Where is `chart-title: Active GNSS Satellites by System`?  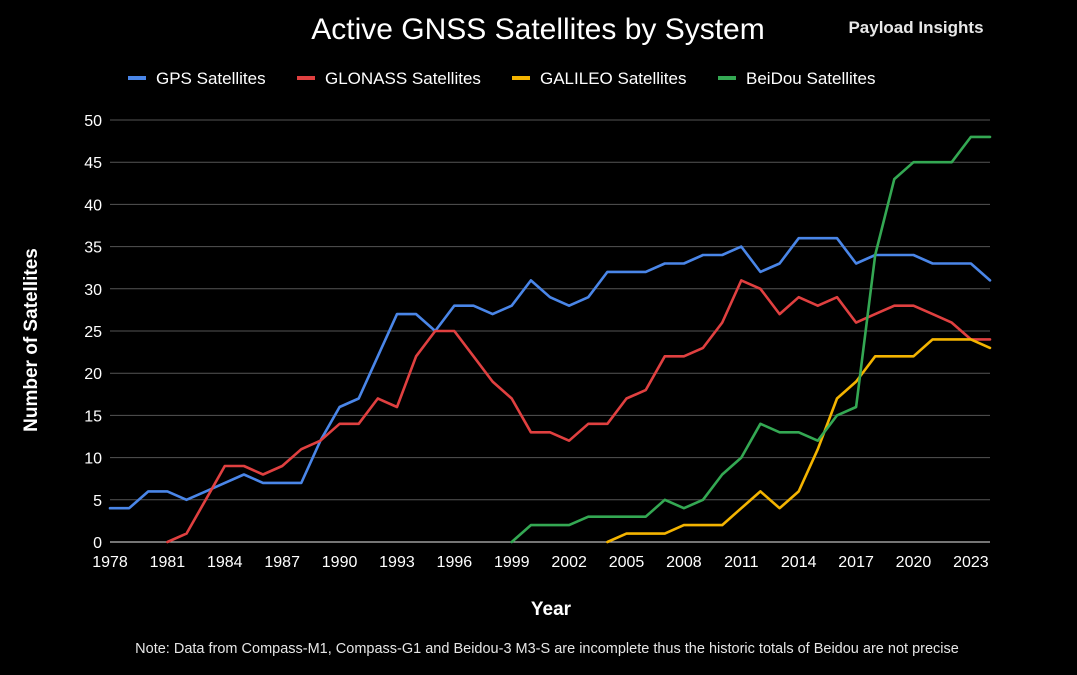
chart-title: Active GNSS Satellites by System is located at coordinates (538, 29).